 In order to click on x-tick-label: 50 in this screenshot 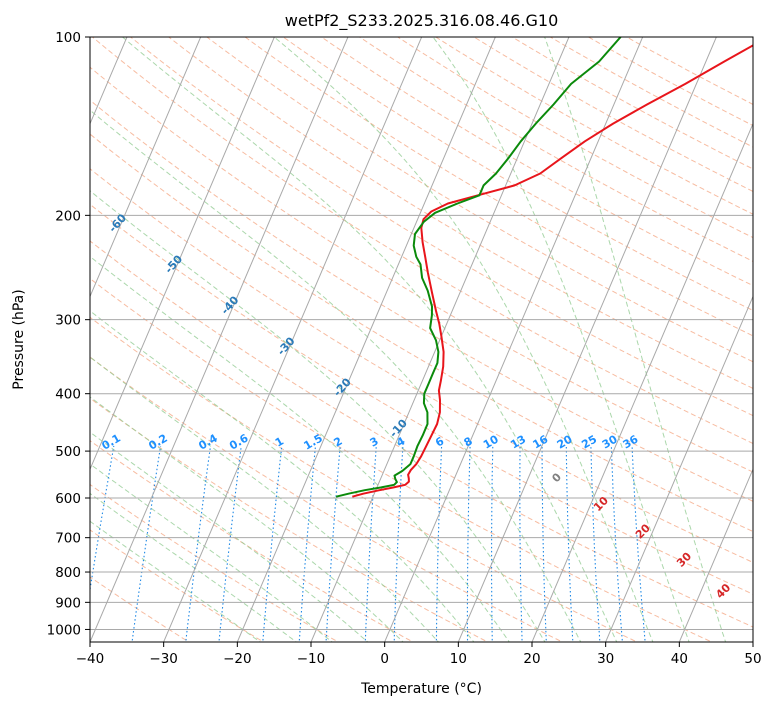, I will do `click(752, 659)`.